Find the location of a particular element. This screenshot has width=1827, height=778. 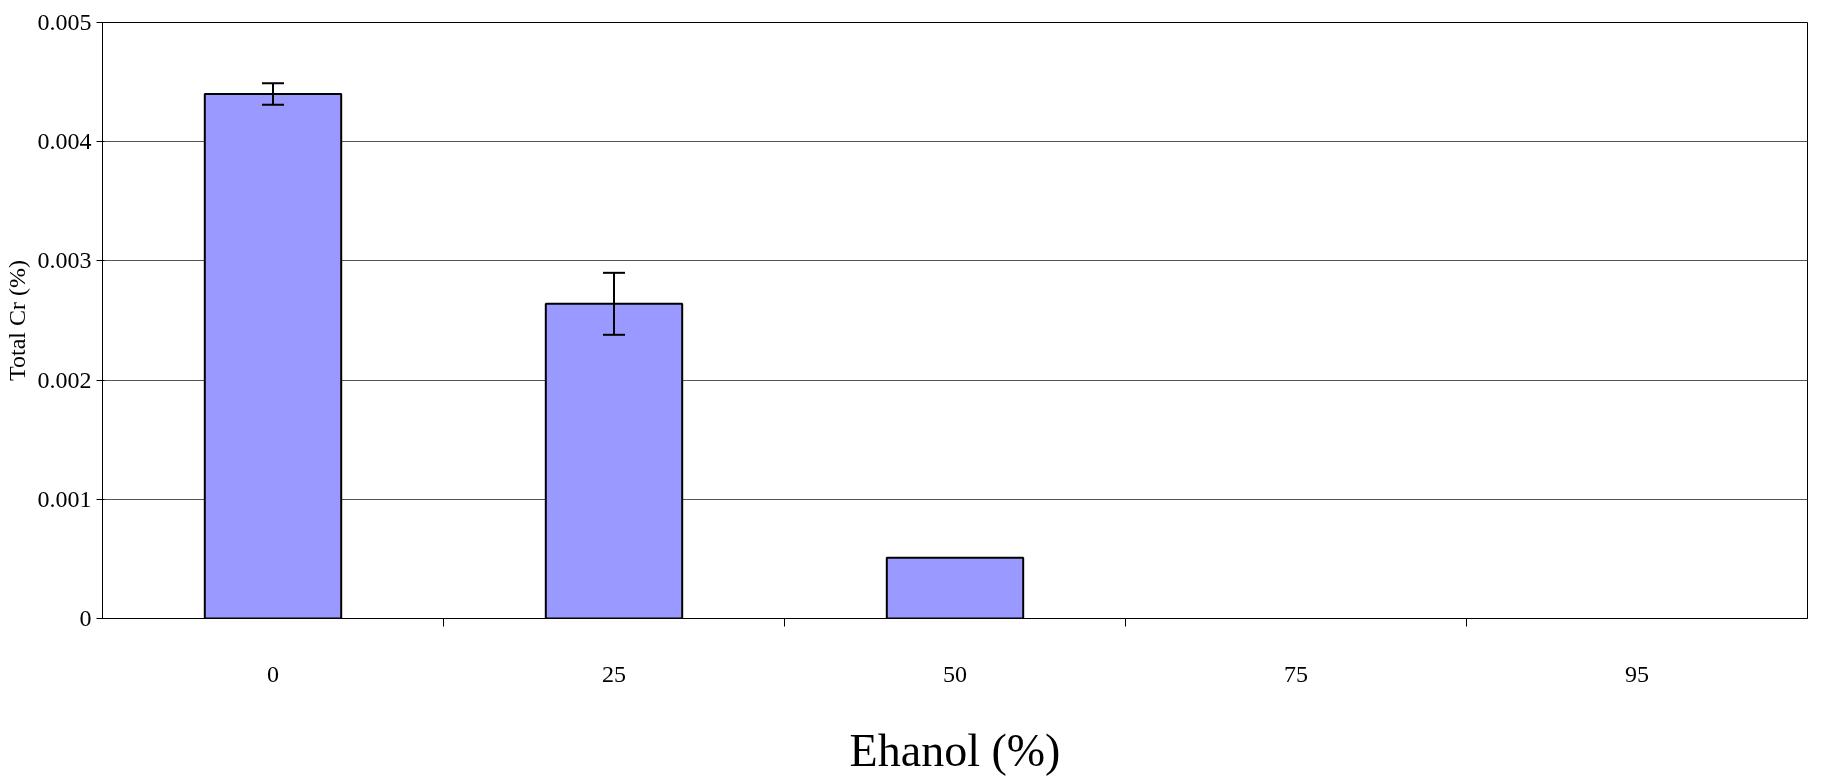

y-tick-label: 0.003 is located at coordinates (64, 260).